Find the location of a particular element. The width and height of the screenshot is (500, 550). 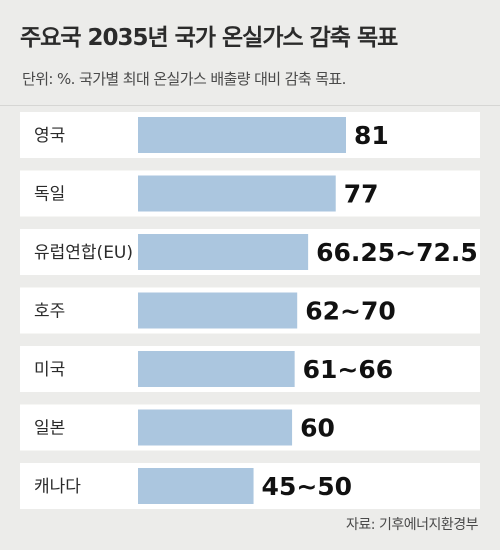

value-label: 77 is located at coordinates (361, 194).